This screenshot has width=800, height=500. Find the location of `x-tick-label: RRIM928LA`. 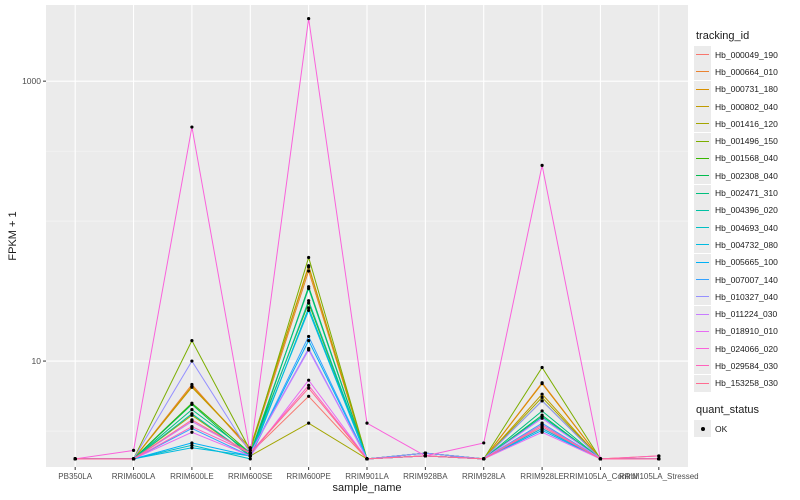

x-tick-label: RRIM928LA is located at coordinates (484, 476).